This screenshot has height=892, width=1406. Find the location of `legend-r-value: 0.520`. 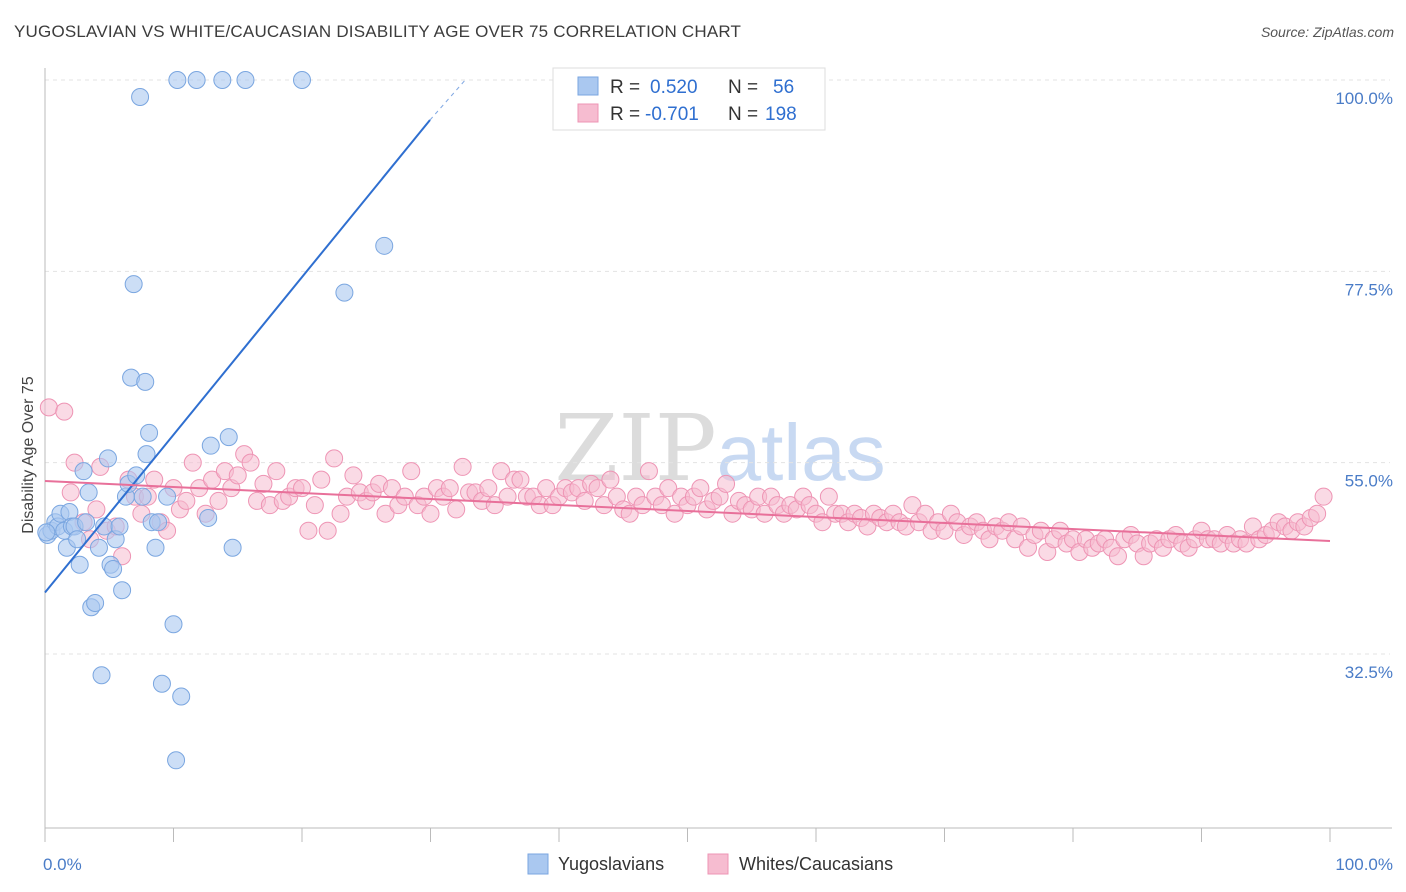

legend-r-value: 0.520 is located at coordinates (674, 87).